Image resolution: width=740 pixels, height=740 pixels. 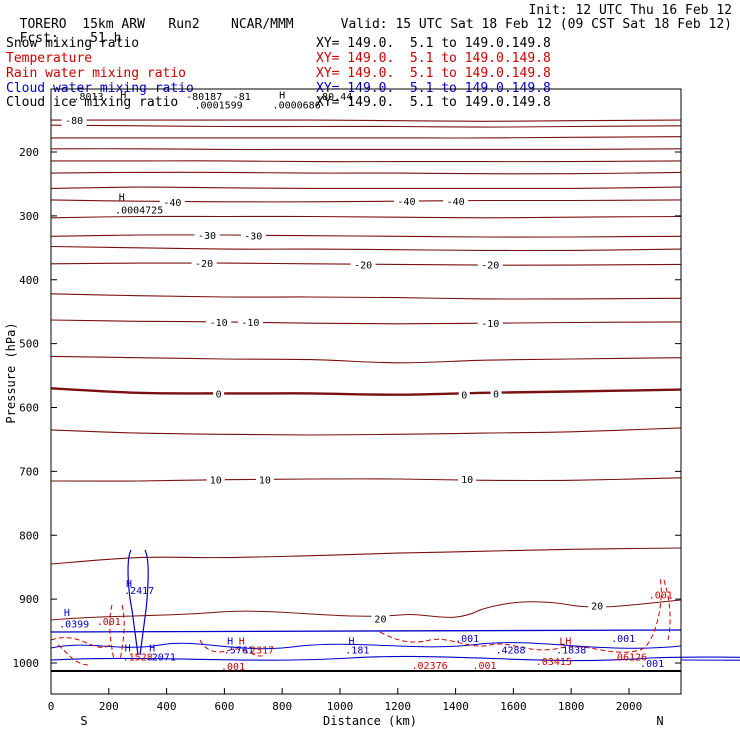 I want to click on model-resolution: 15km ARW, so click(x=113, y=24).